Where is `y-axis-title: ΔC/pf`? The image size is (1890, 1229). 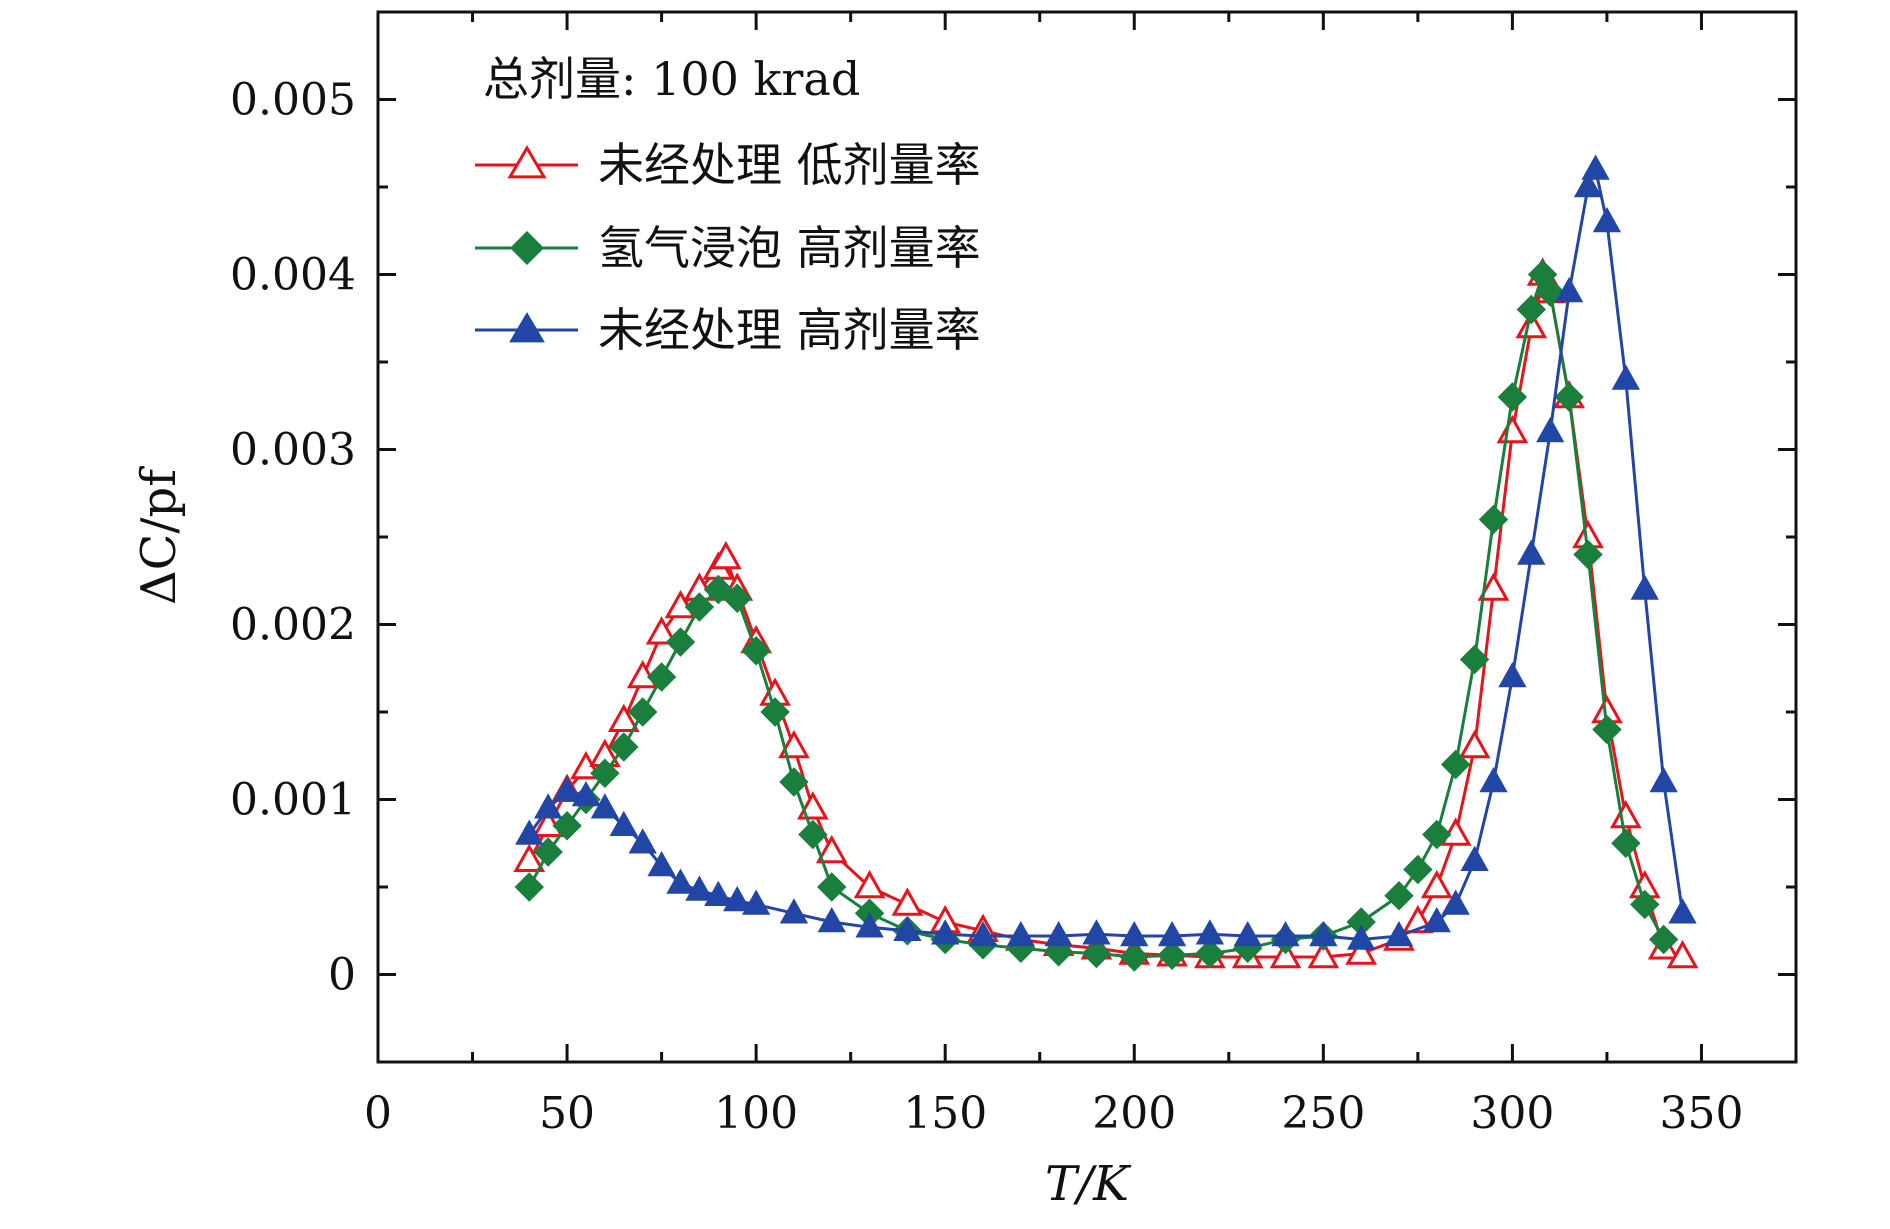 y-axis-title: ΔC/pf is located at coordinates (159, 535).